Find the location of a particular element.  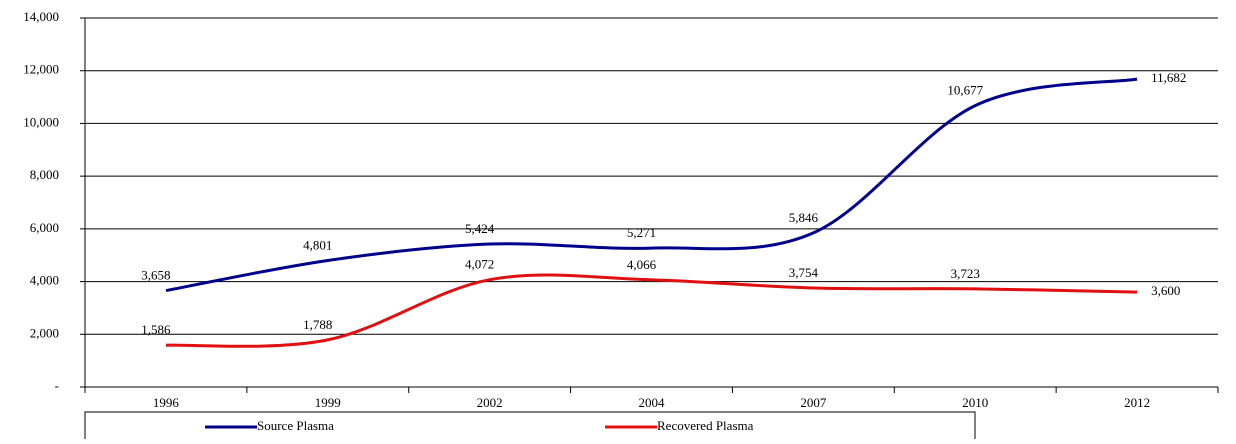

data-label: 4,066 is located at coordinates (642, 264).